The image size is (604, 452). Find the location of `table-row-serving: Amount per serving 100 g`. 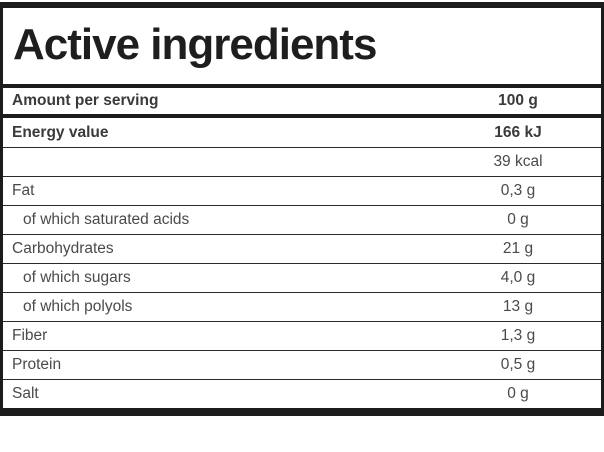

table-row-serving: Amount per serving 100 g is located at coordinates (302, 101).